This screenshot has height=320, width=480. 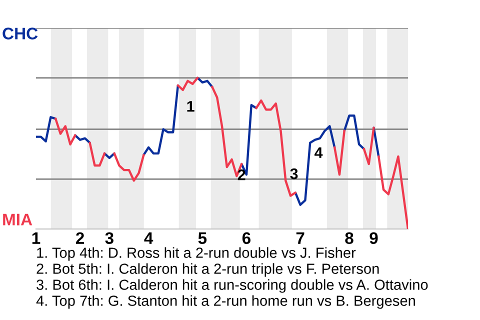 What do you see at coordinates (318, 152) in the screenshot?
I see `annotation: 4` at bounding box center [318, 152].